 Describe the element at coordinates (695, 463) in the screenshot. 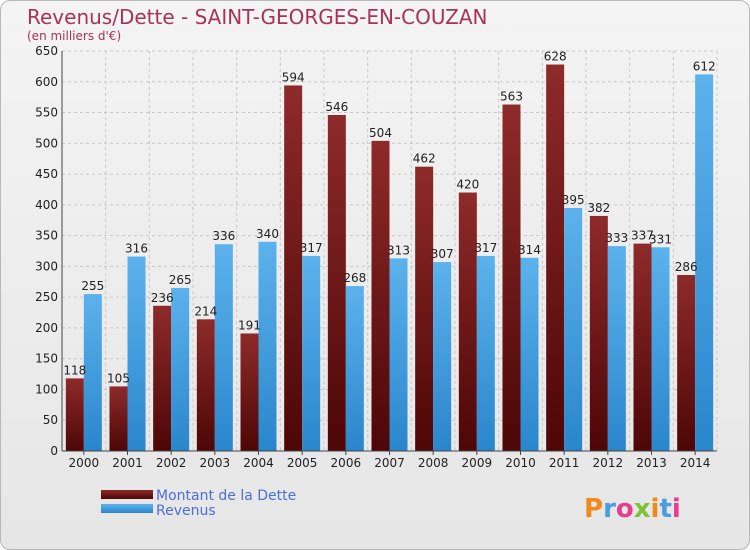

I see `x-tick-label: 2014` at that location.